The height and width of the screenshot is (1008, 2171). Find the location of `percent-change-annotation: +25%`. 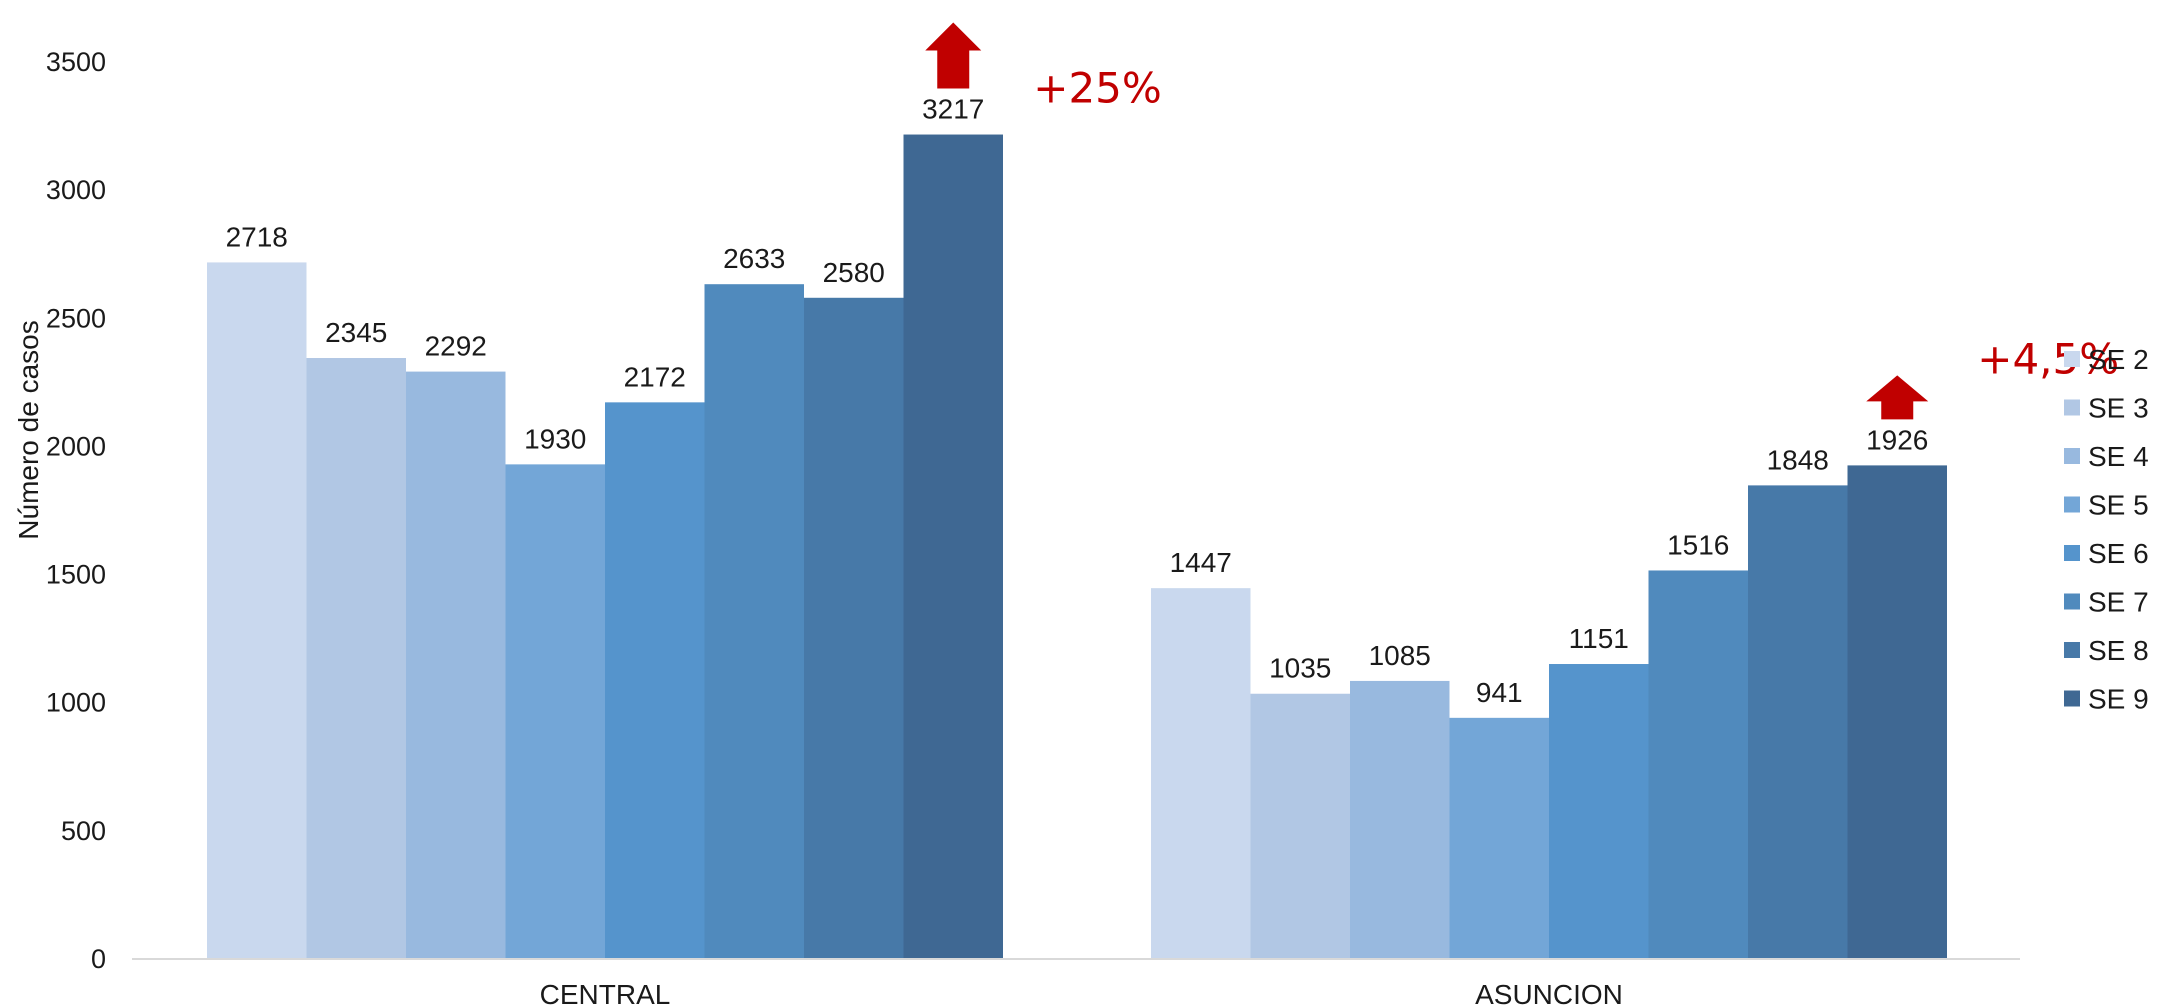

percent-change-annotation: +25% is located at coordinates (1097, 88).